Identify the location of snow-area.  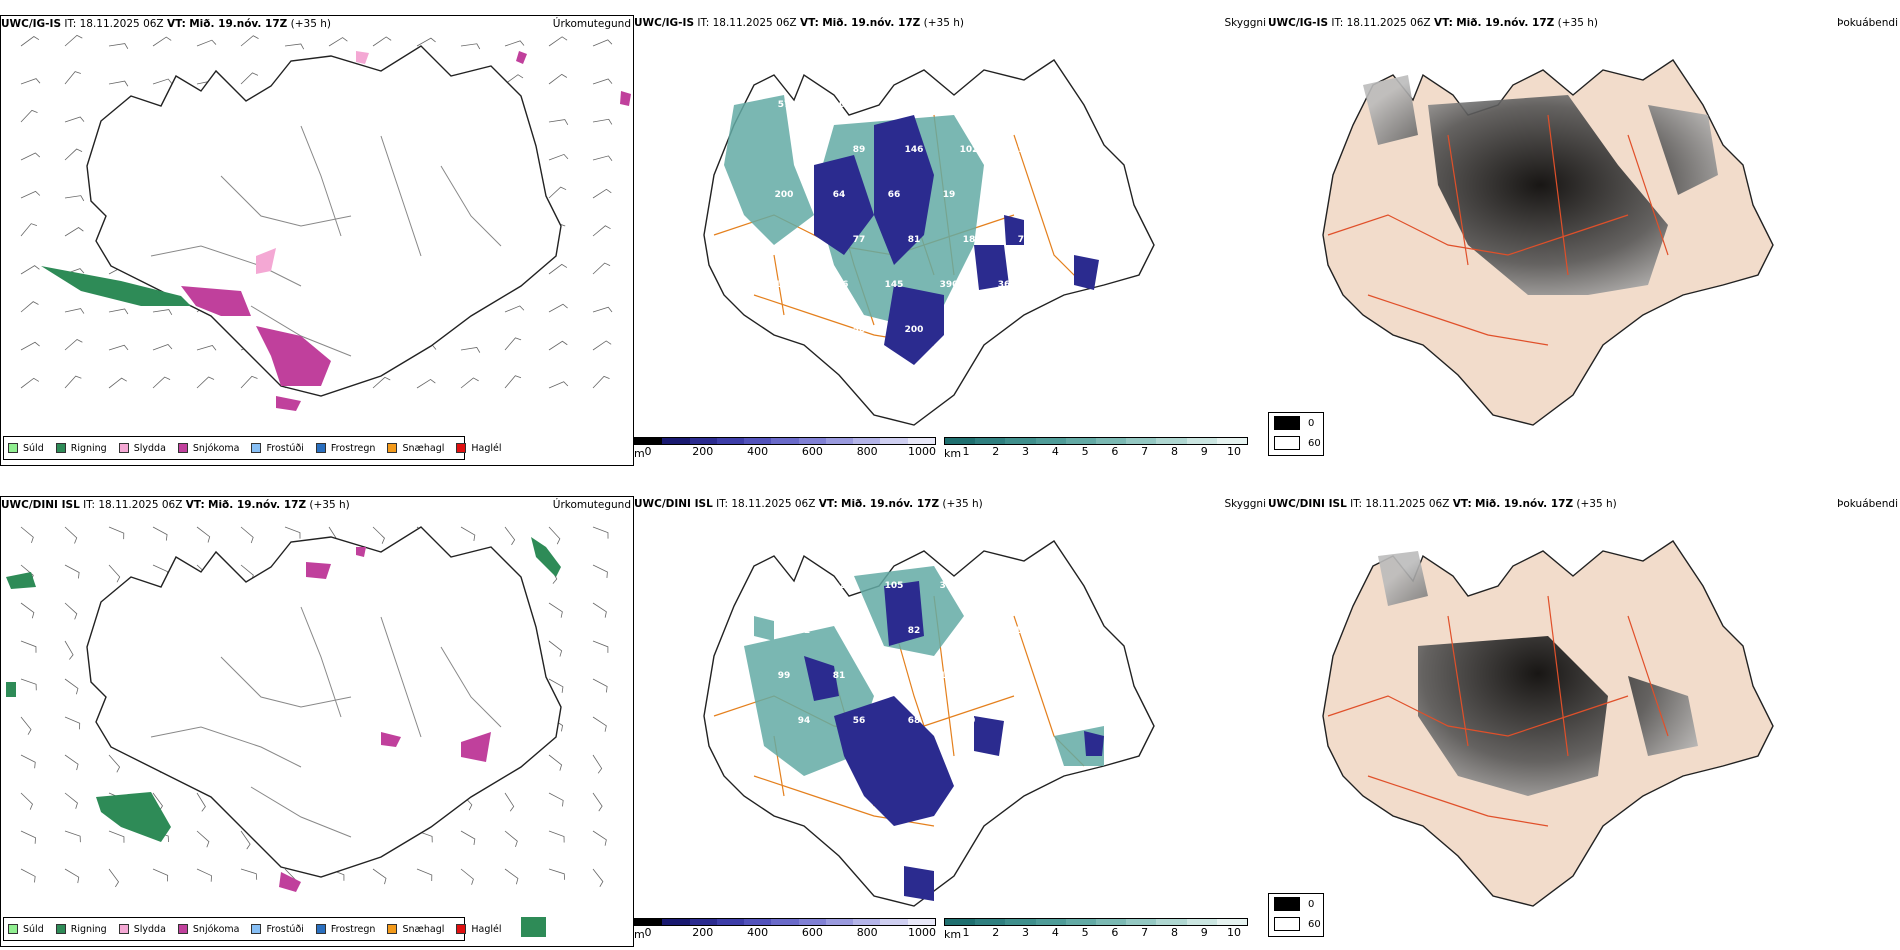
(256, 348).